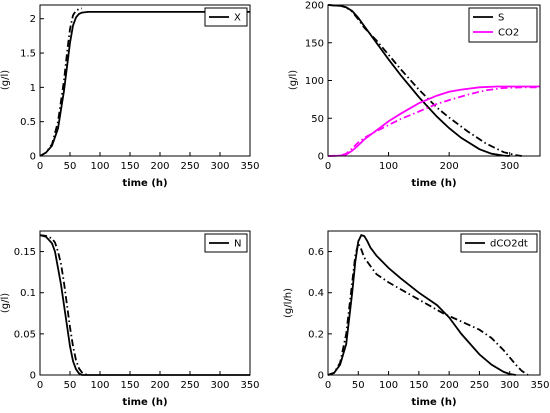  Describe the element at coordinates (33, 19) in the screenshot. I see `y-tick-label: 2` at that location.